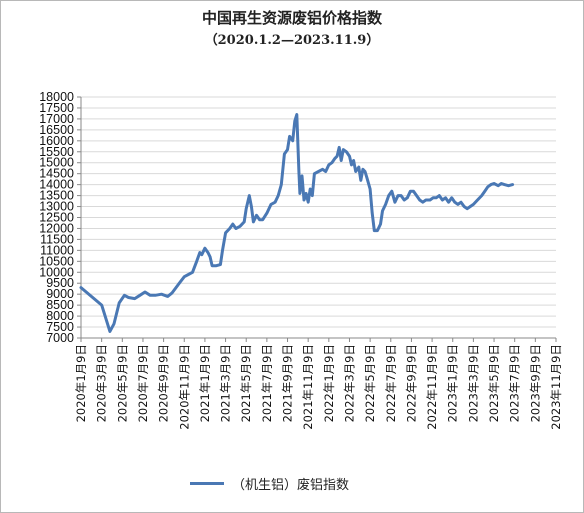  Describe the element at coordinates (56, 228) in the screenshot. I see `y-tick-label: 12000` at that location.